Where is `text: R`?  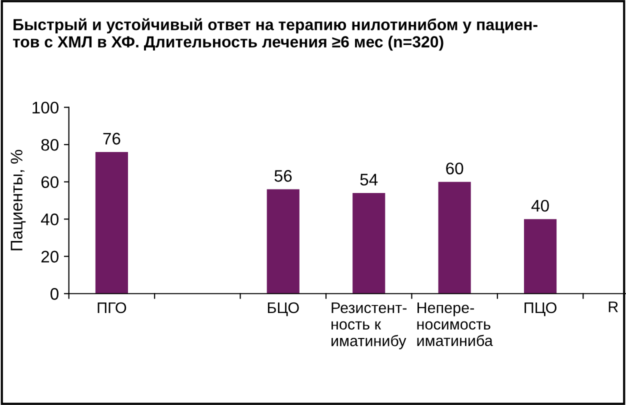 text: R is located at coordinates (613, 307).